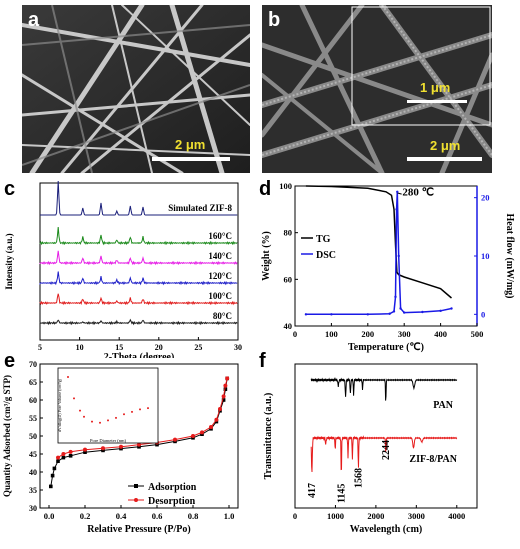 The height and width of the screenshot is (549, 520). Describe the element at coordinates (139, 355) in the screenshot. I see `x-axis-label: 2-Theta (degree)` at that location.